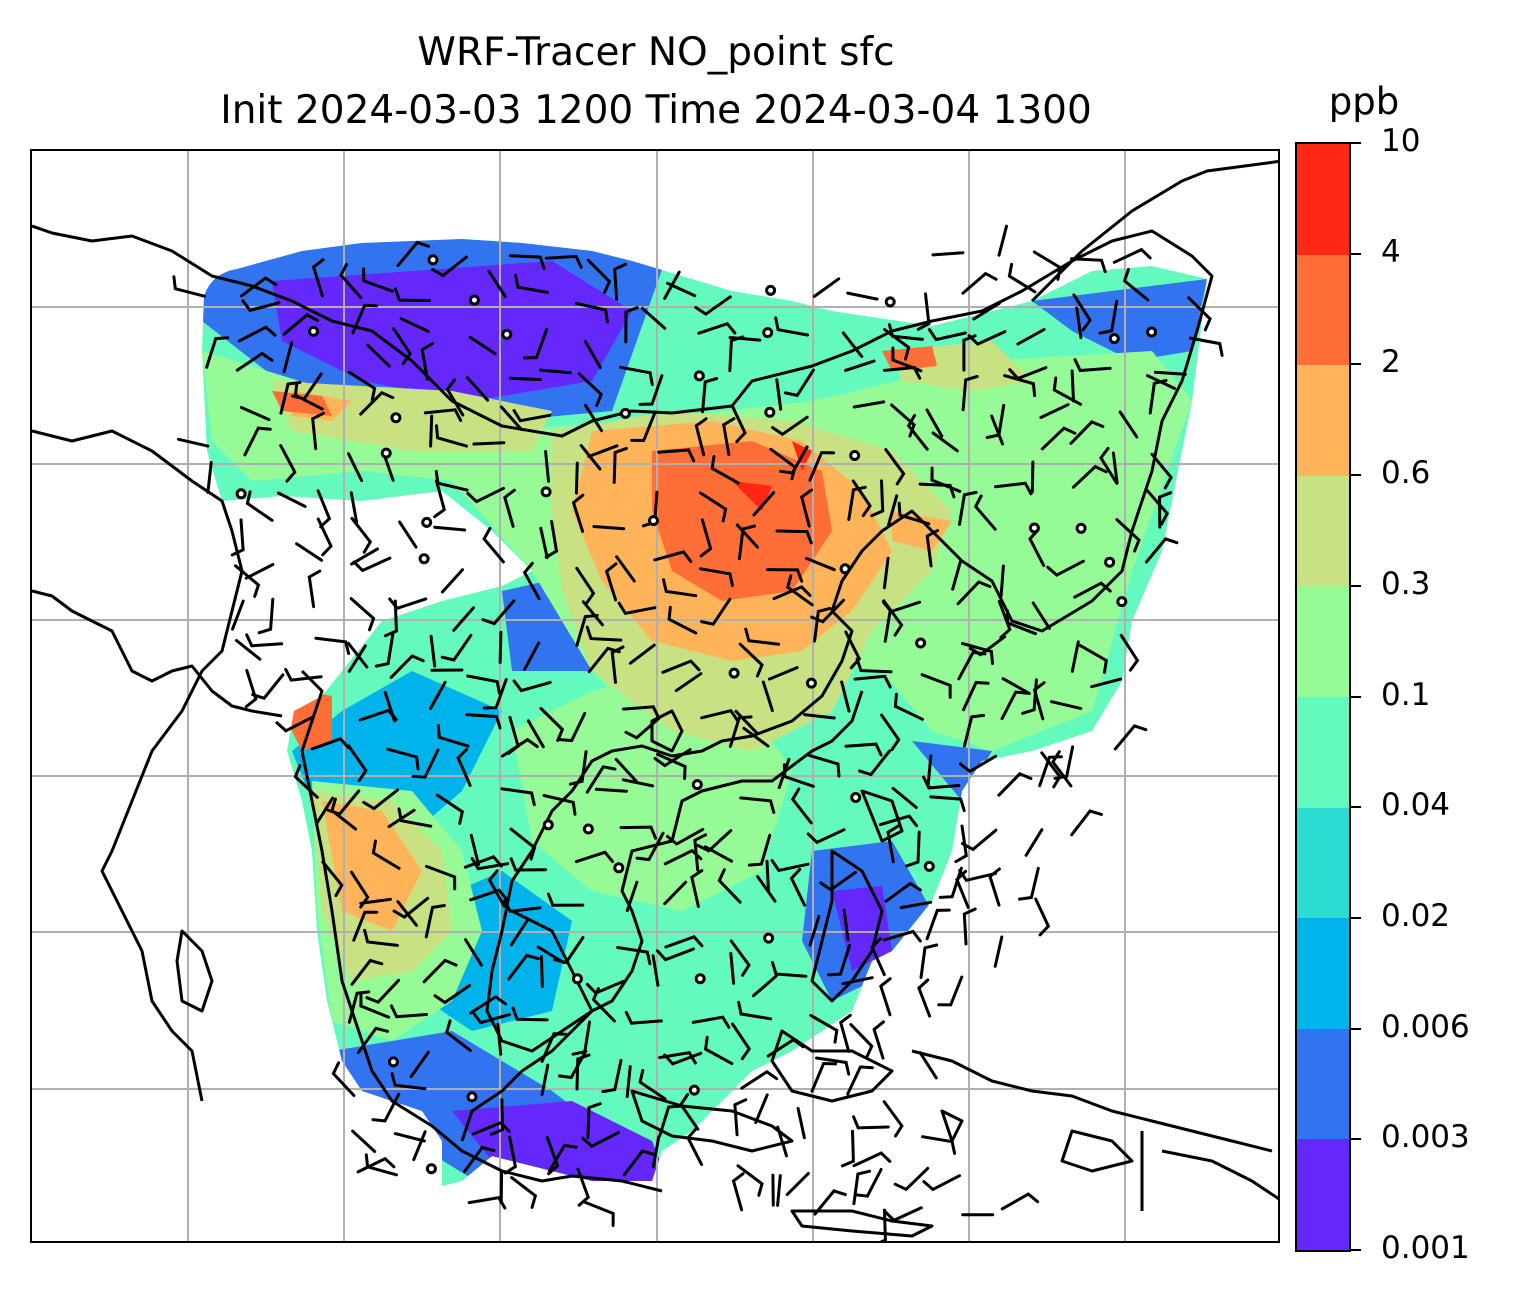  Describe the element at coordinates (1406, 583) in the screenshot. I see `colorbar-tick-label: 0.3` at that location.